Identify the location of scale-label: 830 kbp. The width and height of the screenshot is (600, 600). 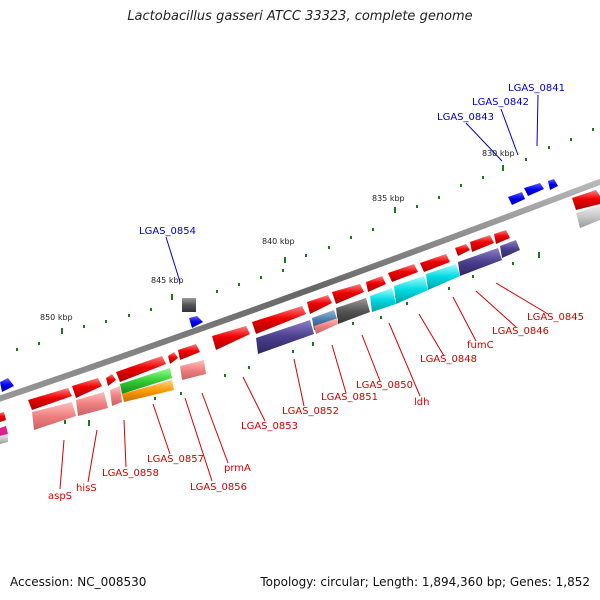
(498, 153).